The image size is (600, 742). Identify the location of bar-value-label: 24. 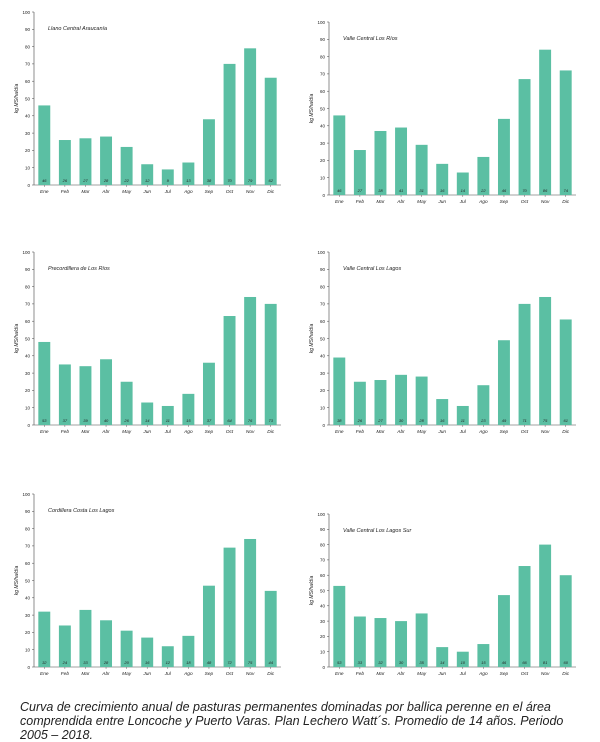
(65, 662).